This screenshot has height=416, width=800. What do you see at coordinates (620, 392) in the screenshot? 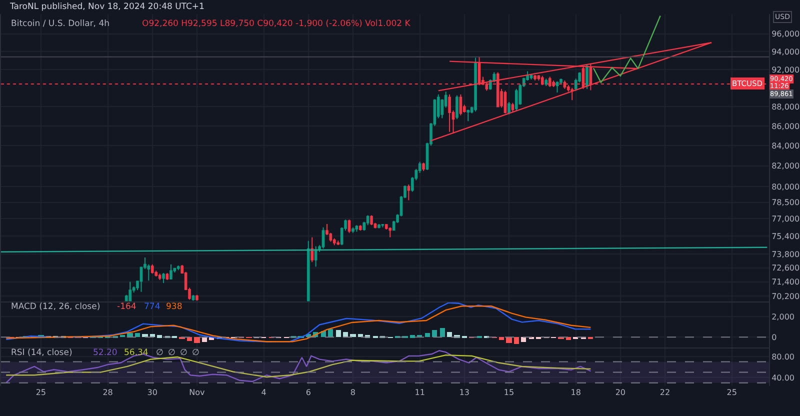
I see `x-tick-label: 20` at bounding box center [620, 392].